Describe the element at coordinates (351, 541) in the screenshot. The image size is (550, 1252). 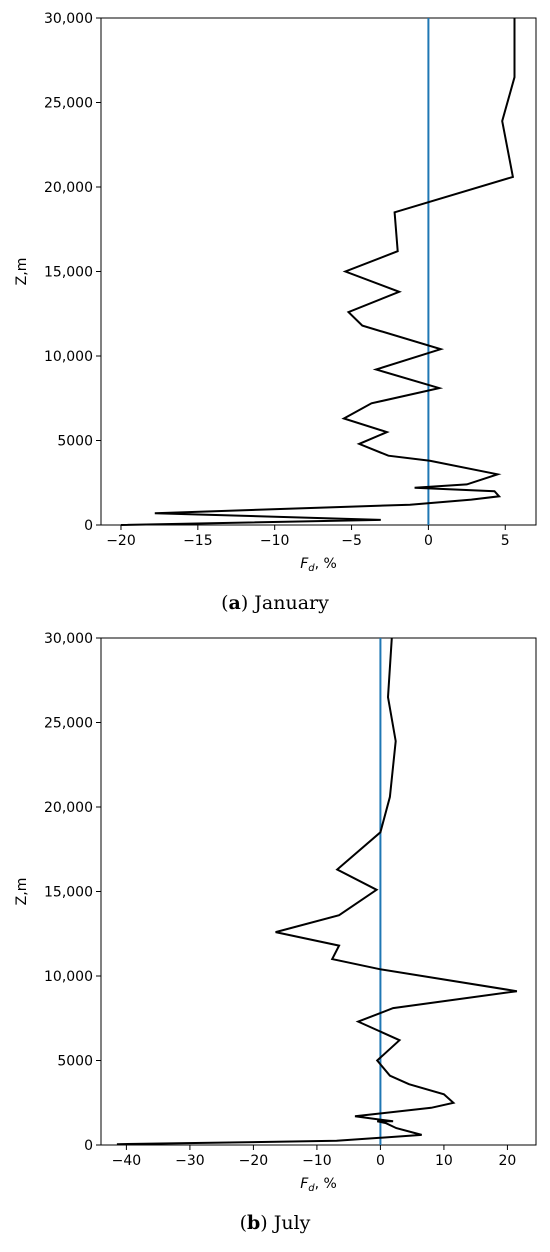
I see `x-tick-label: −5` at that location.